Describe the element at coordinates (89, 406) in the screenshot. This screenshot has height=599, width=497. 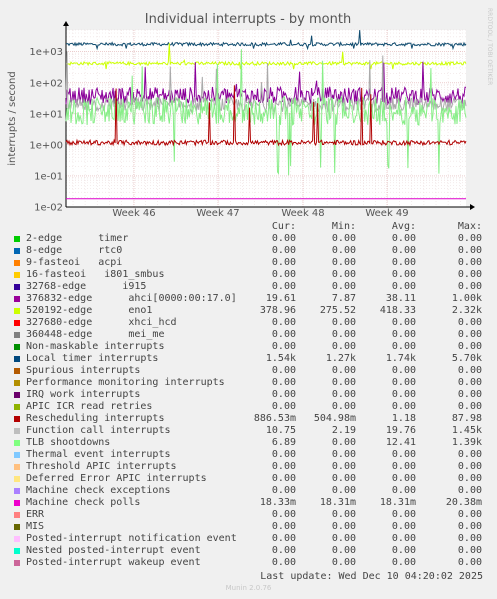
I see `legend-name: APIC ICR read retries` at that location.